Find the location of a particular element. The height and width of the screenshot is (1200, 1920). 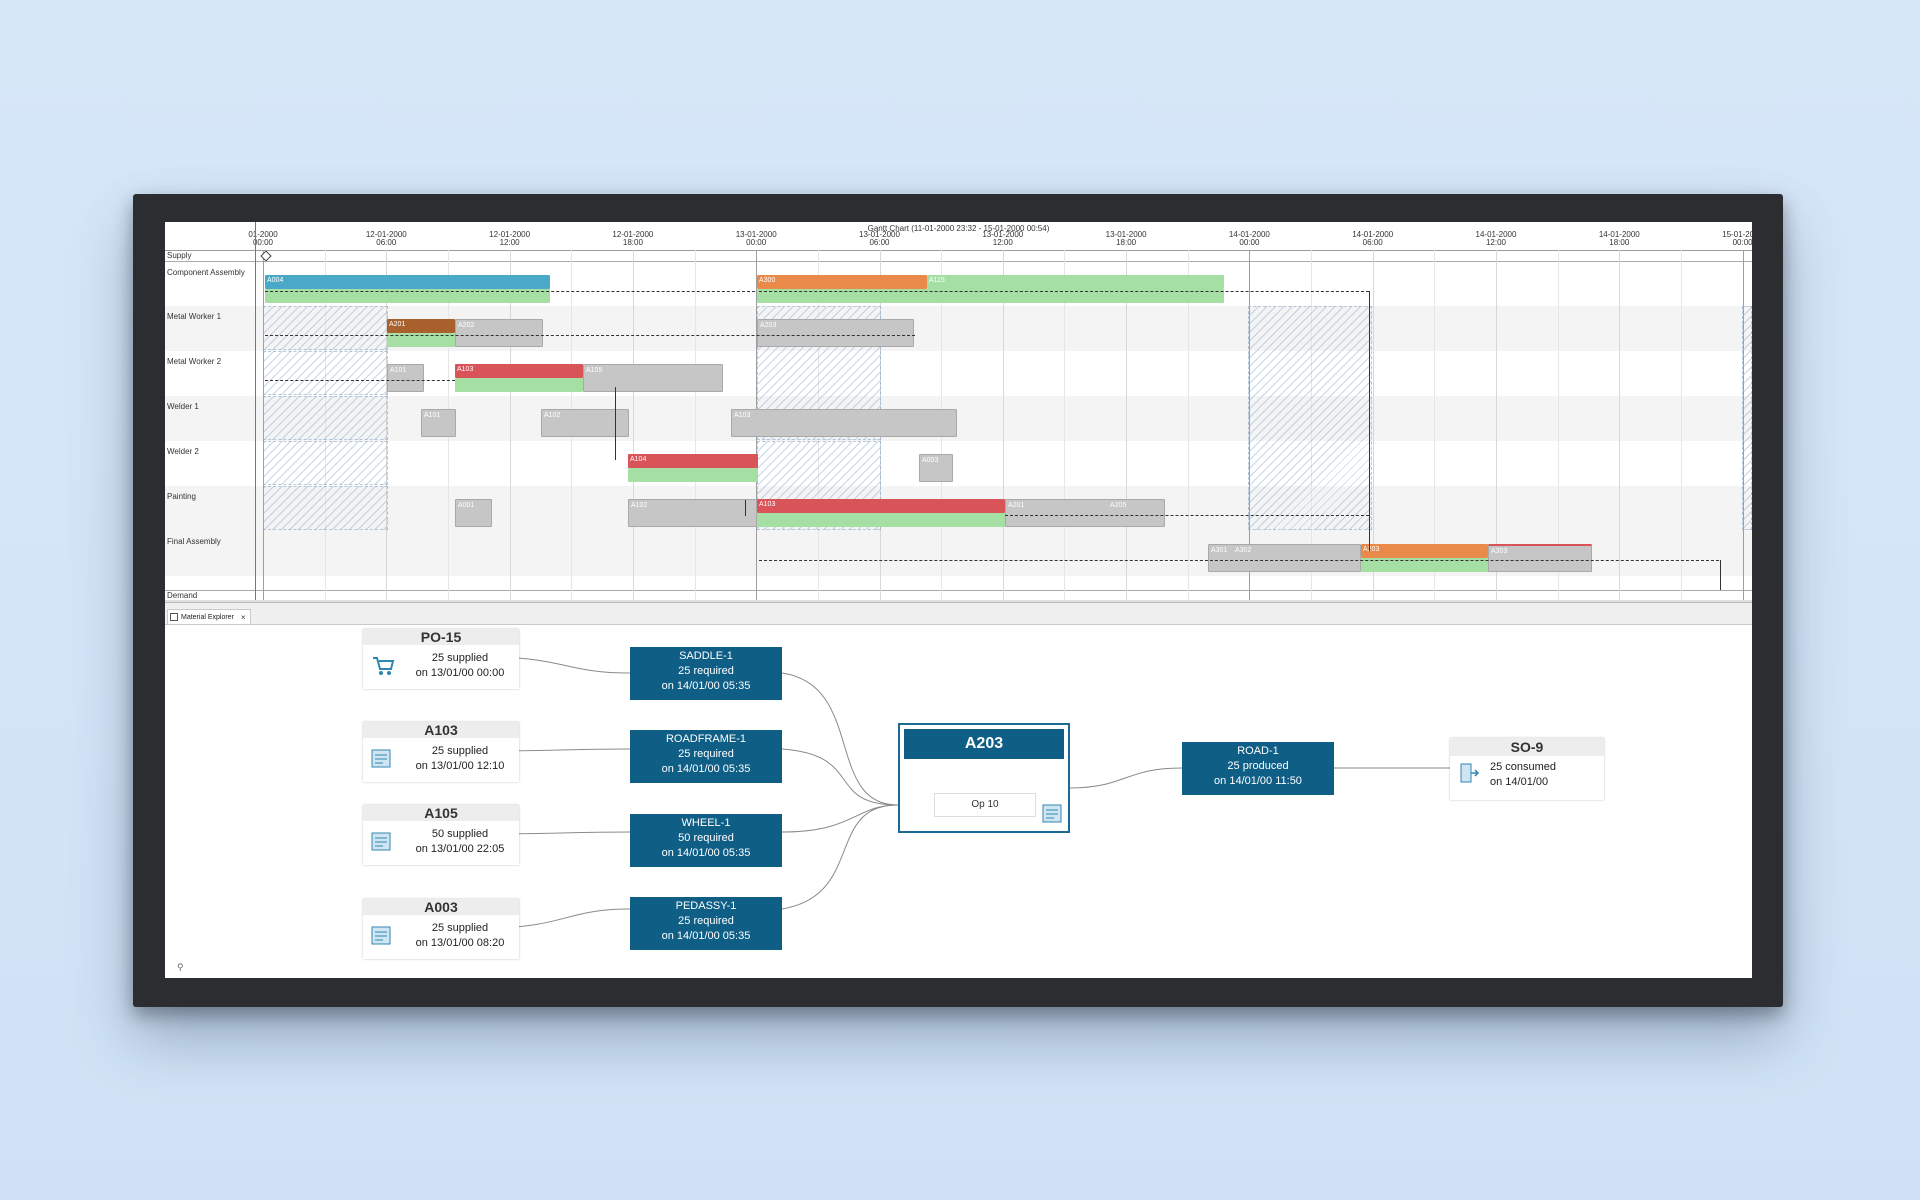

tick-date: 12-01-2000 is located at coordinates (386, 234).